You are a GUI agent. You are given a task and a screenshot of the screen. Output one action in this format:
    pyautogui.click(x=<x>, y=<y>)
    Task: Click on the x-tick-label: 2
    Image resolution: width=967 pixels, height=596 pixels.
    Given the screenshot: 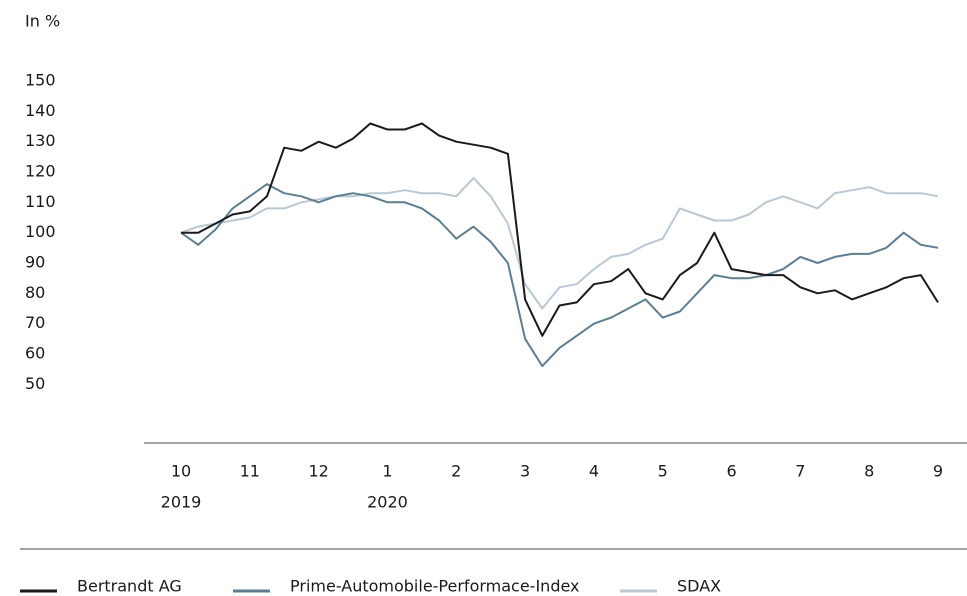 What is the action you would take?
    pyautogui.click(x=456, y=471)
    